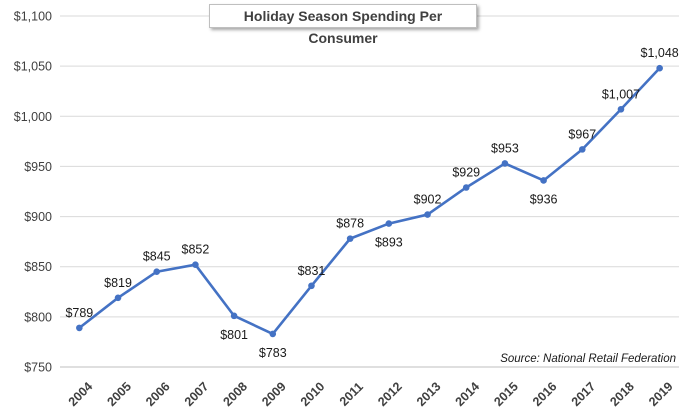 The width and height of the screenshot is (688, 417). What do you see at coordinates (33, 67) in the screenshot?
I see `y-tick-label: $1,050` at bounding box center [33, 67].